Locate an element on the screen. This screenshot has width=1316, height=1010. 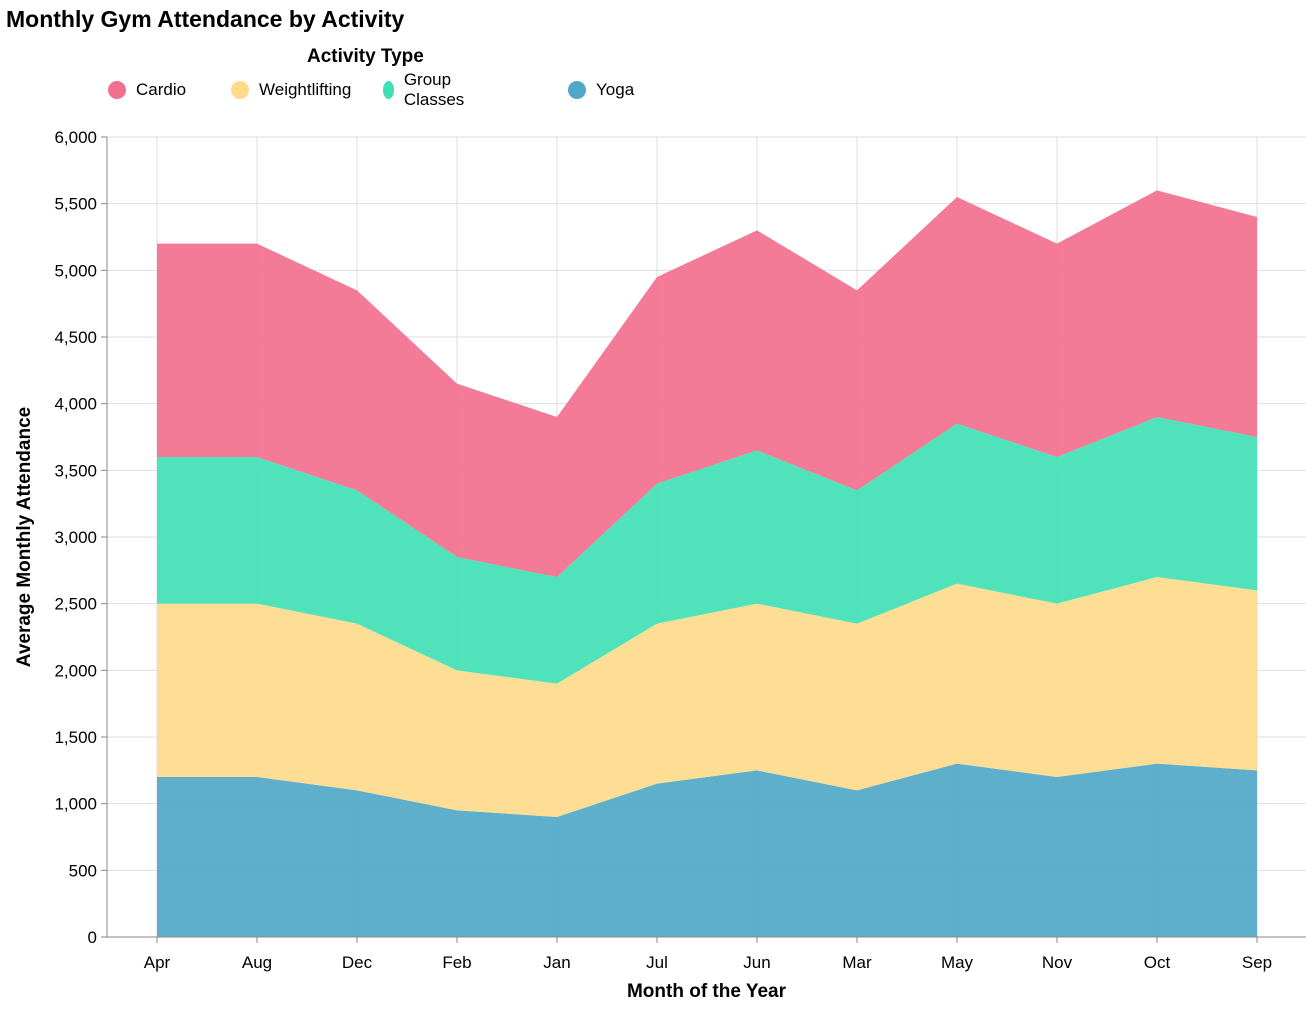
x-tick-label: Jun is located at coordinates (756, 962).